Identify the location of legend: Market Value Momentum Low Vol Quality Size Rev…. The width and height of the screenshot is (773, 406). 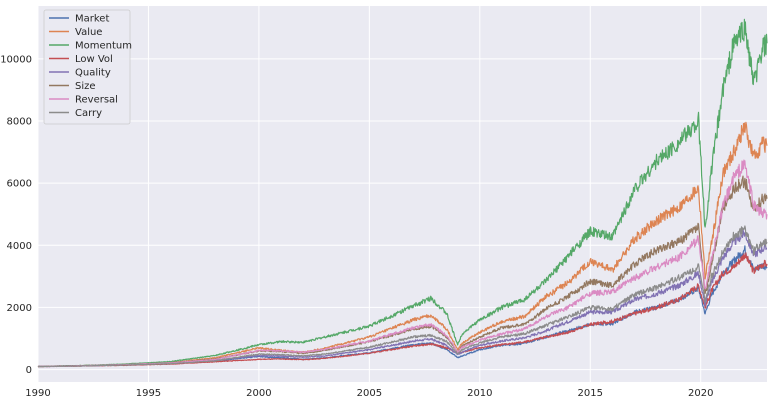
(87, 67).